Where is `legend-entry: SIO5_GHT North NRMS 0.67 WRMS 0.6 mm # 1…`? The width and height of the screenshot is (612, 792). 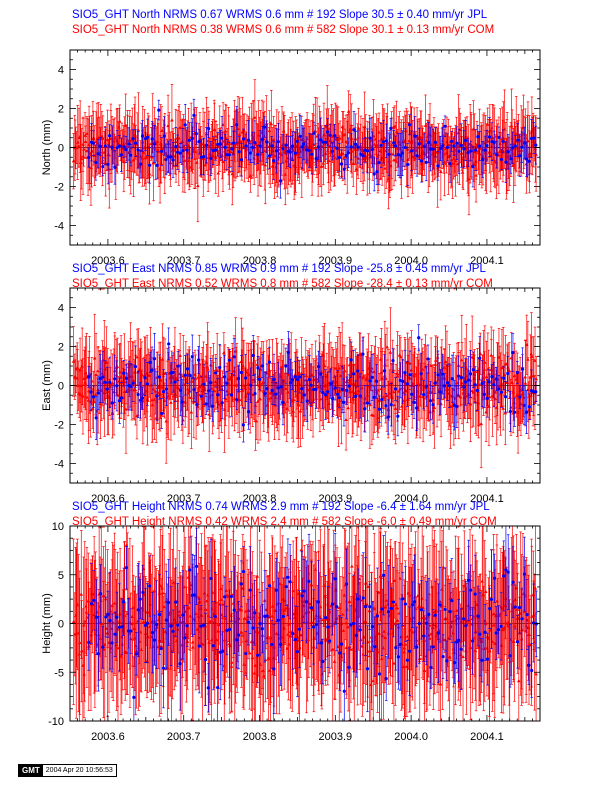 legend-entry: SIO5_GHT North NRMS 0.67 WRMS 0.6 mm # 1… is located at coordinates (280, 15).